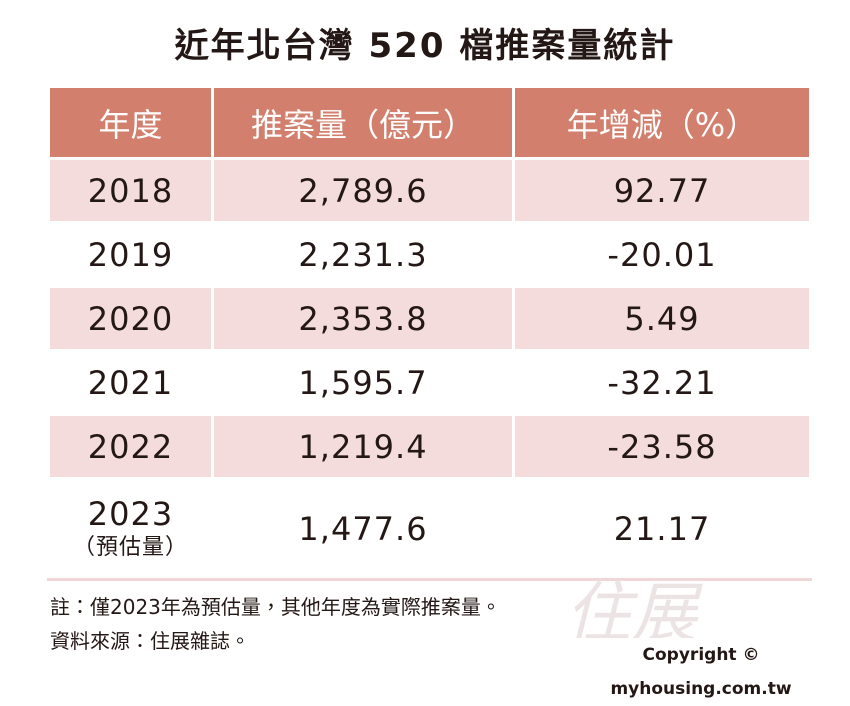 This screenshot has height=706, width=850. What do you see at coordinates (425, 46) in the screenshot?
I see `title: 近年北台灣 520 檔推案量統計` at bounding box center [425, 46].